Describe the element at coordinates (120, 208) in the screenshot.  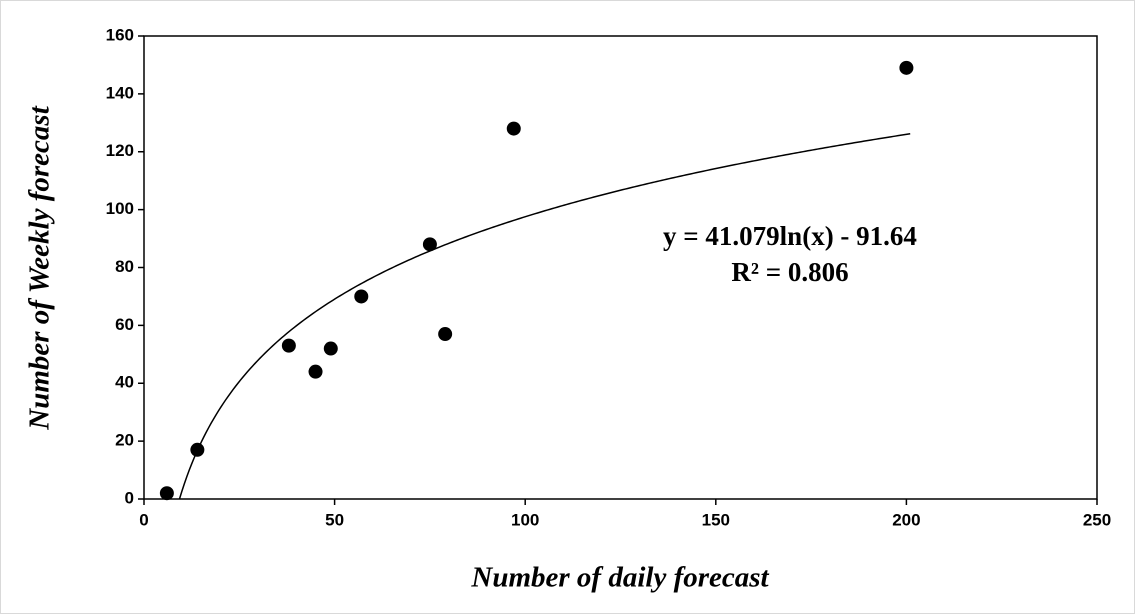
I see `y-tick-label: 100` at that location.